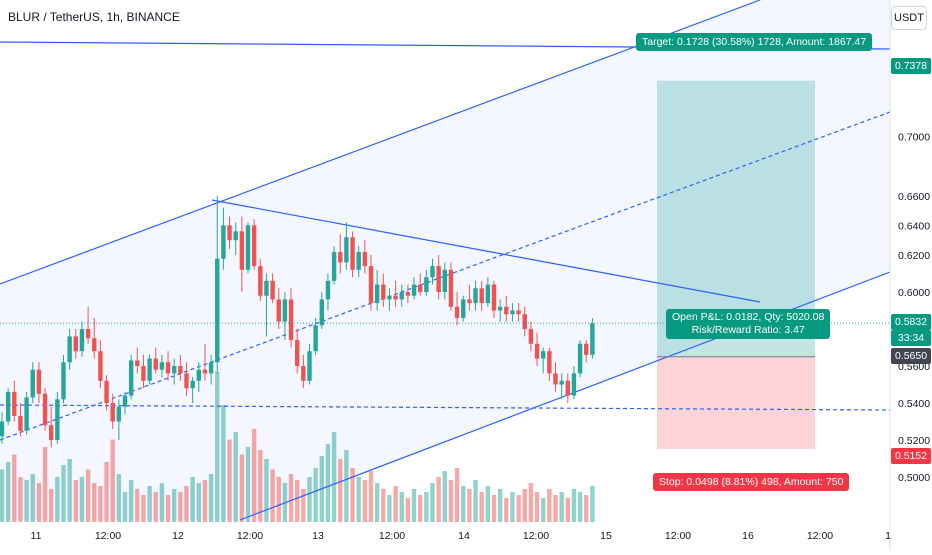 This screenshot has height=555, width=932. Describe the element at coordinates (914, 293) in the screenshot. I see `price-tick-label: 0.6000` at that location.